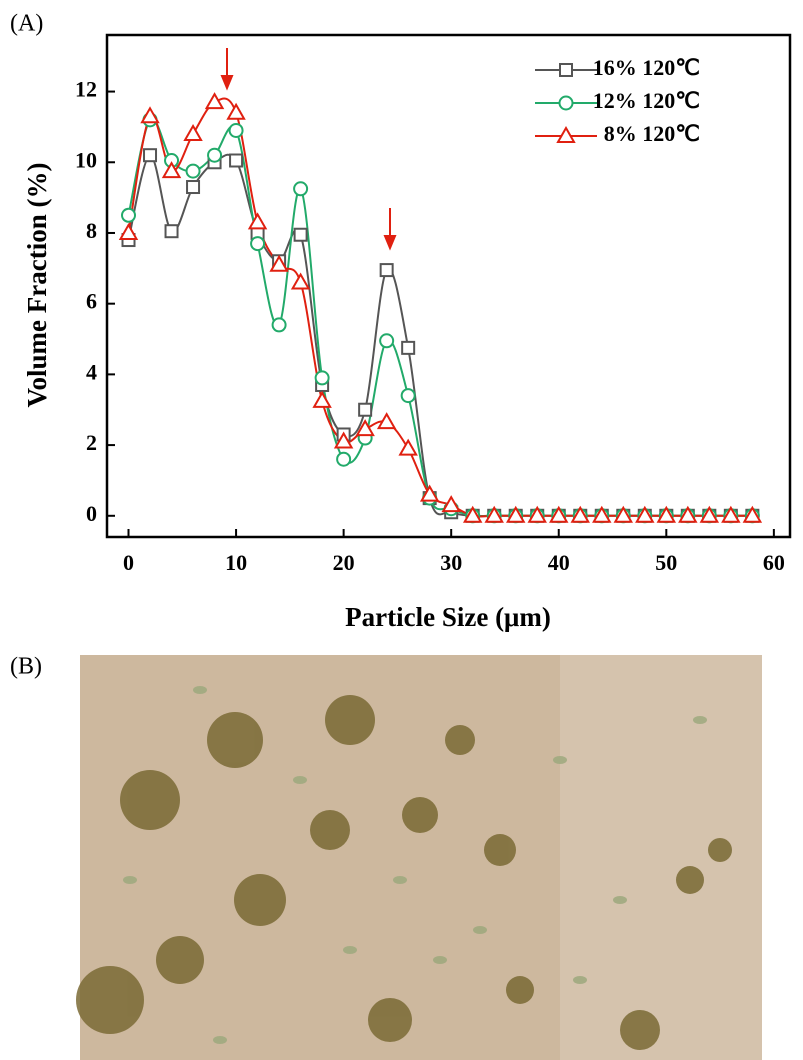 This screenshot has width=803, height=1060. What do you see at coordinates (91, 230) in the screenshot?
I see `y-tick-label: 8` at bounding box center [91, 230].